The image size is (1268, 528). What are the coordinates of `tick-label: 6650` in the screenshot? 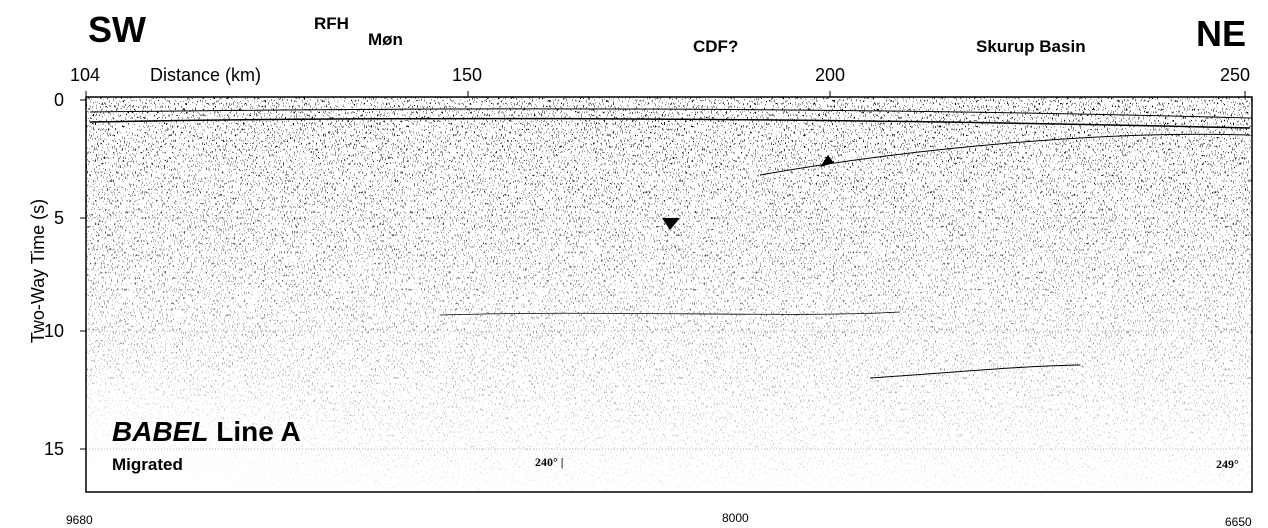 It's located at (1238, 521).